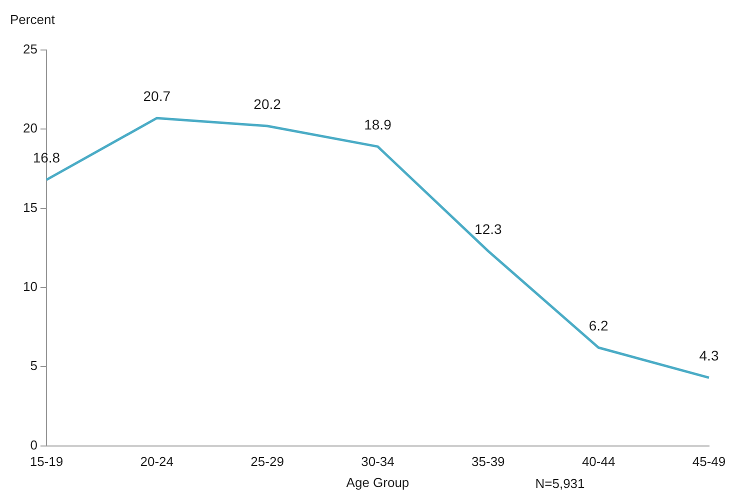 This screenshot has height=493, width=739. What do you see at coordinates (709, 462) in the screenshot?
I see `x-tick-label: 45-49` at bounding box center [709, 462].